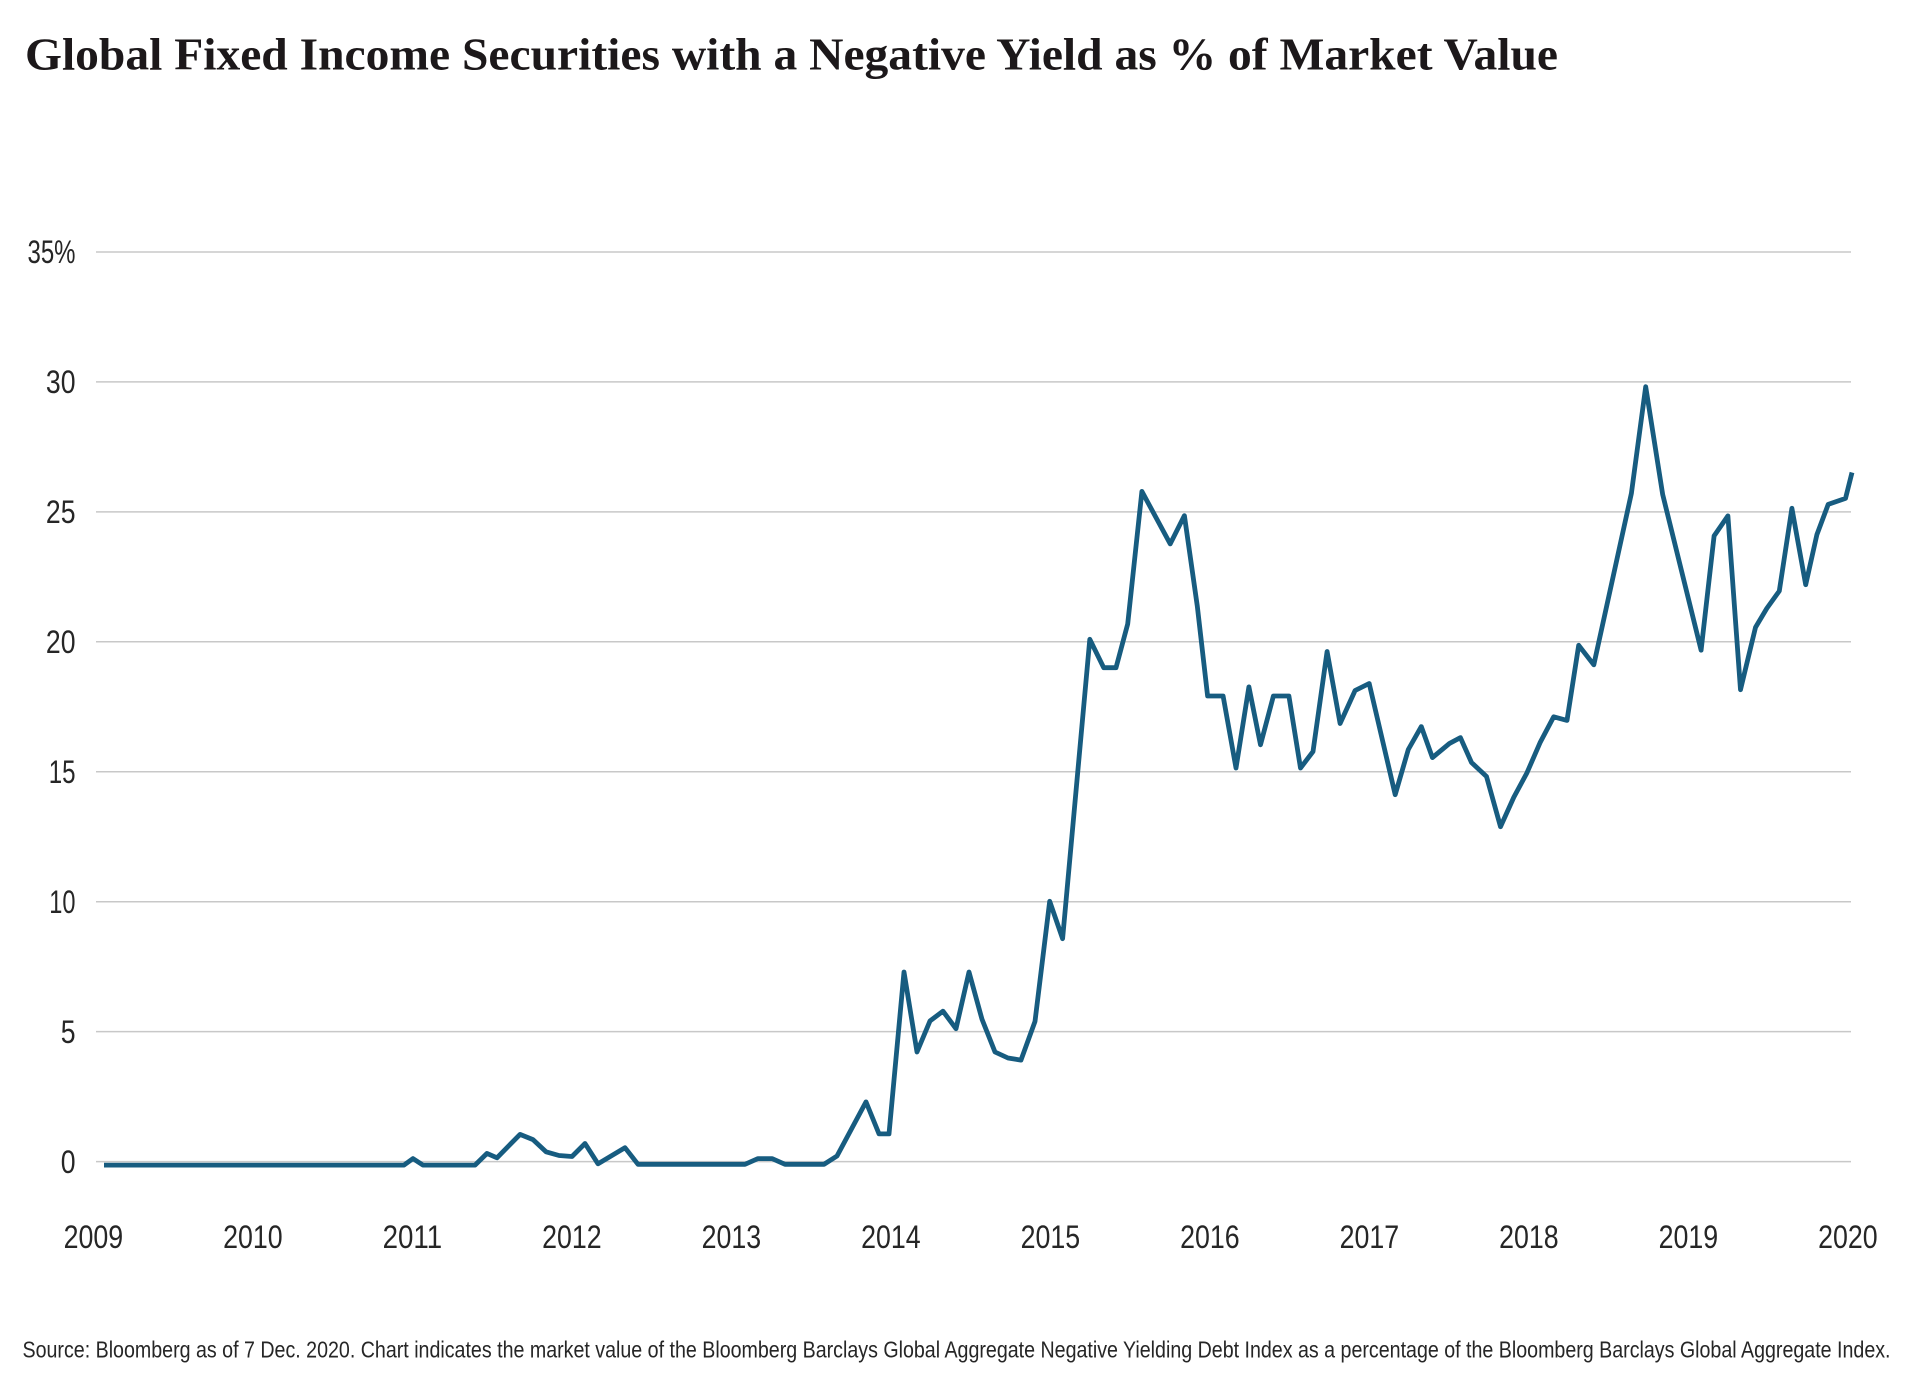 Image resolution: width=1920 pixels, height=1396 pixels. Describe the element at coordinates (1529, 1237) in the screenshot. I see `svg-text: 2018` at that location.